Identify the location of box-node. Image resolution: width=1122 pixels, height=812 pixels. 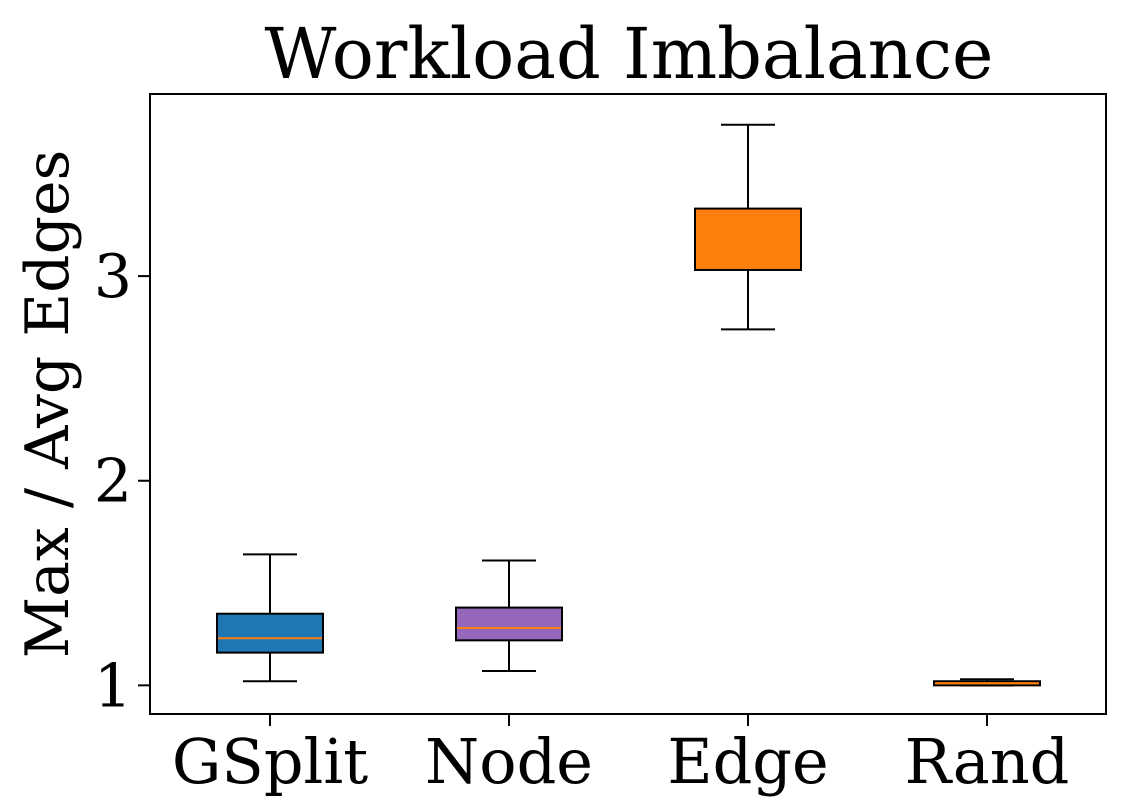
(509, 624).